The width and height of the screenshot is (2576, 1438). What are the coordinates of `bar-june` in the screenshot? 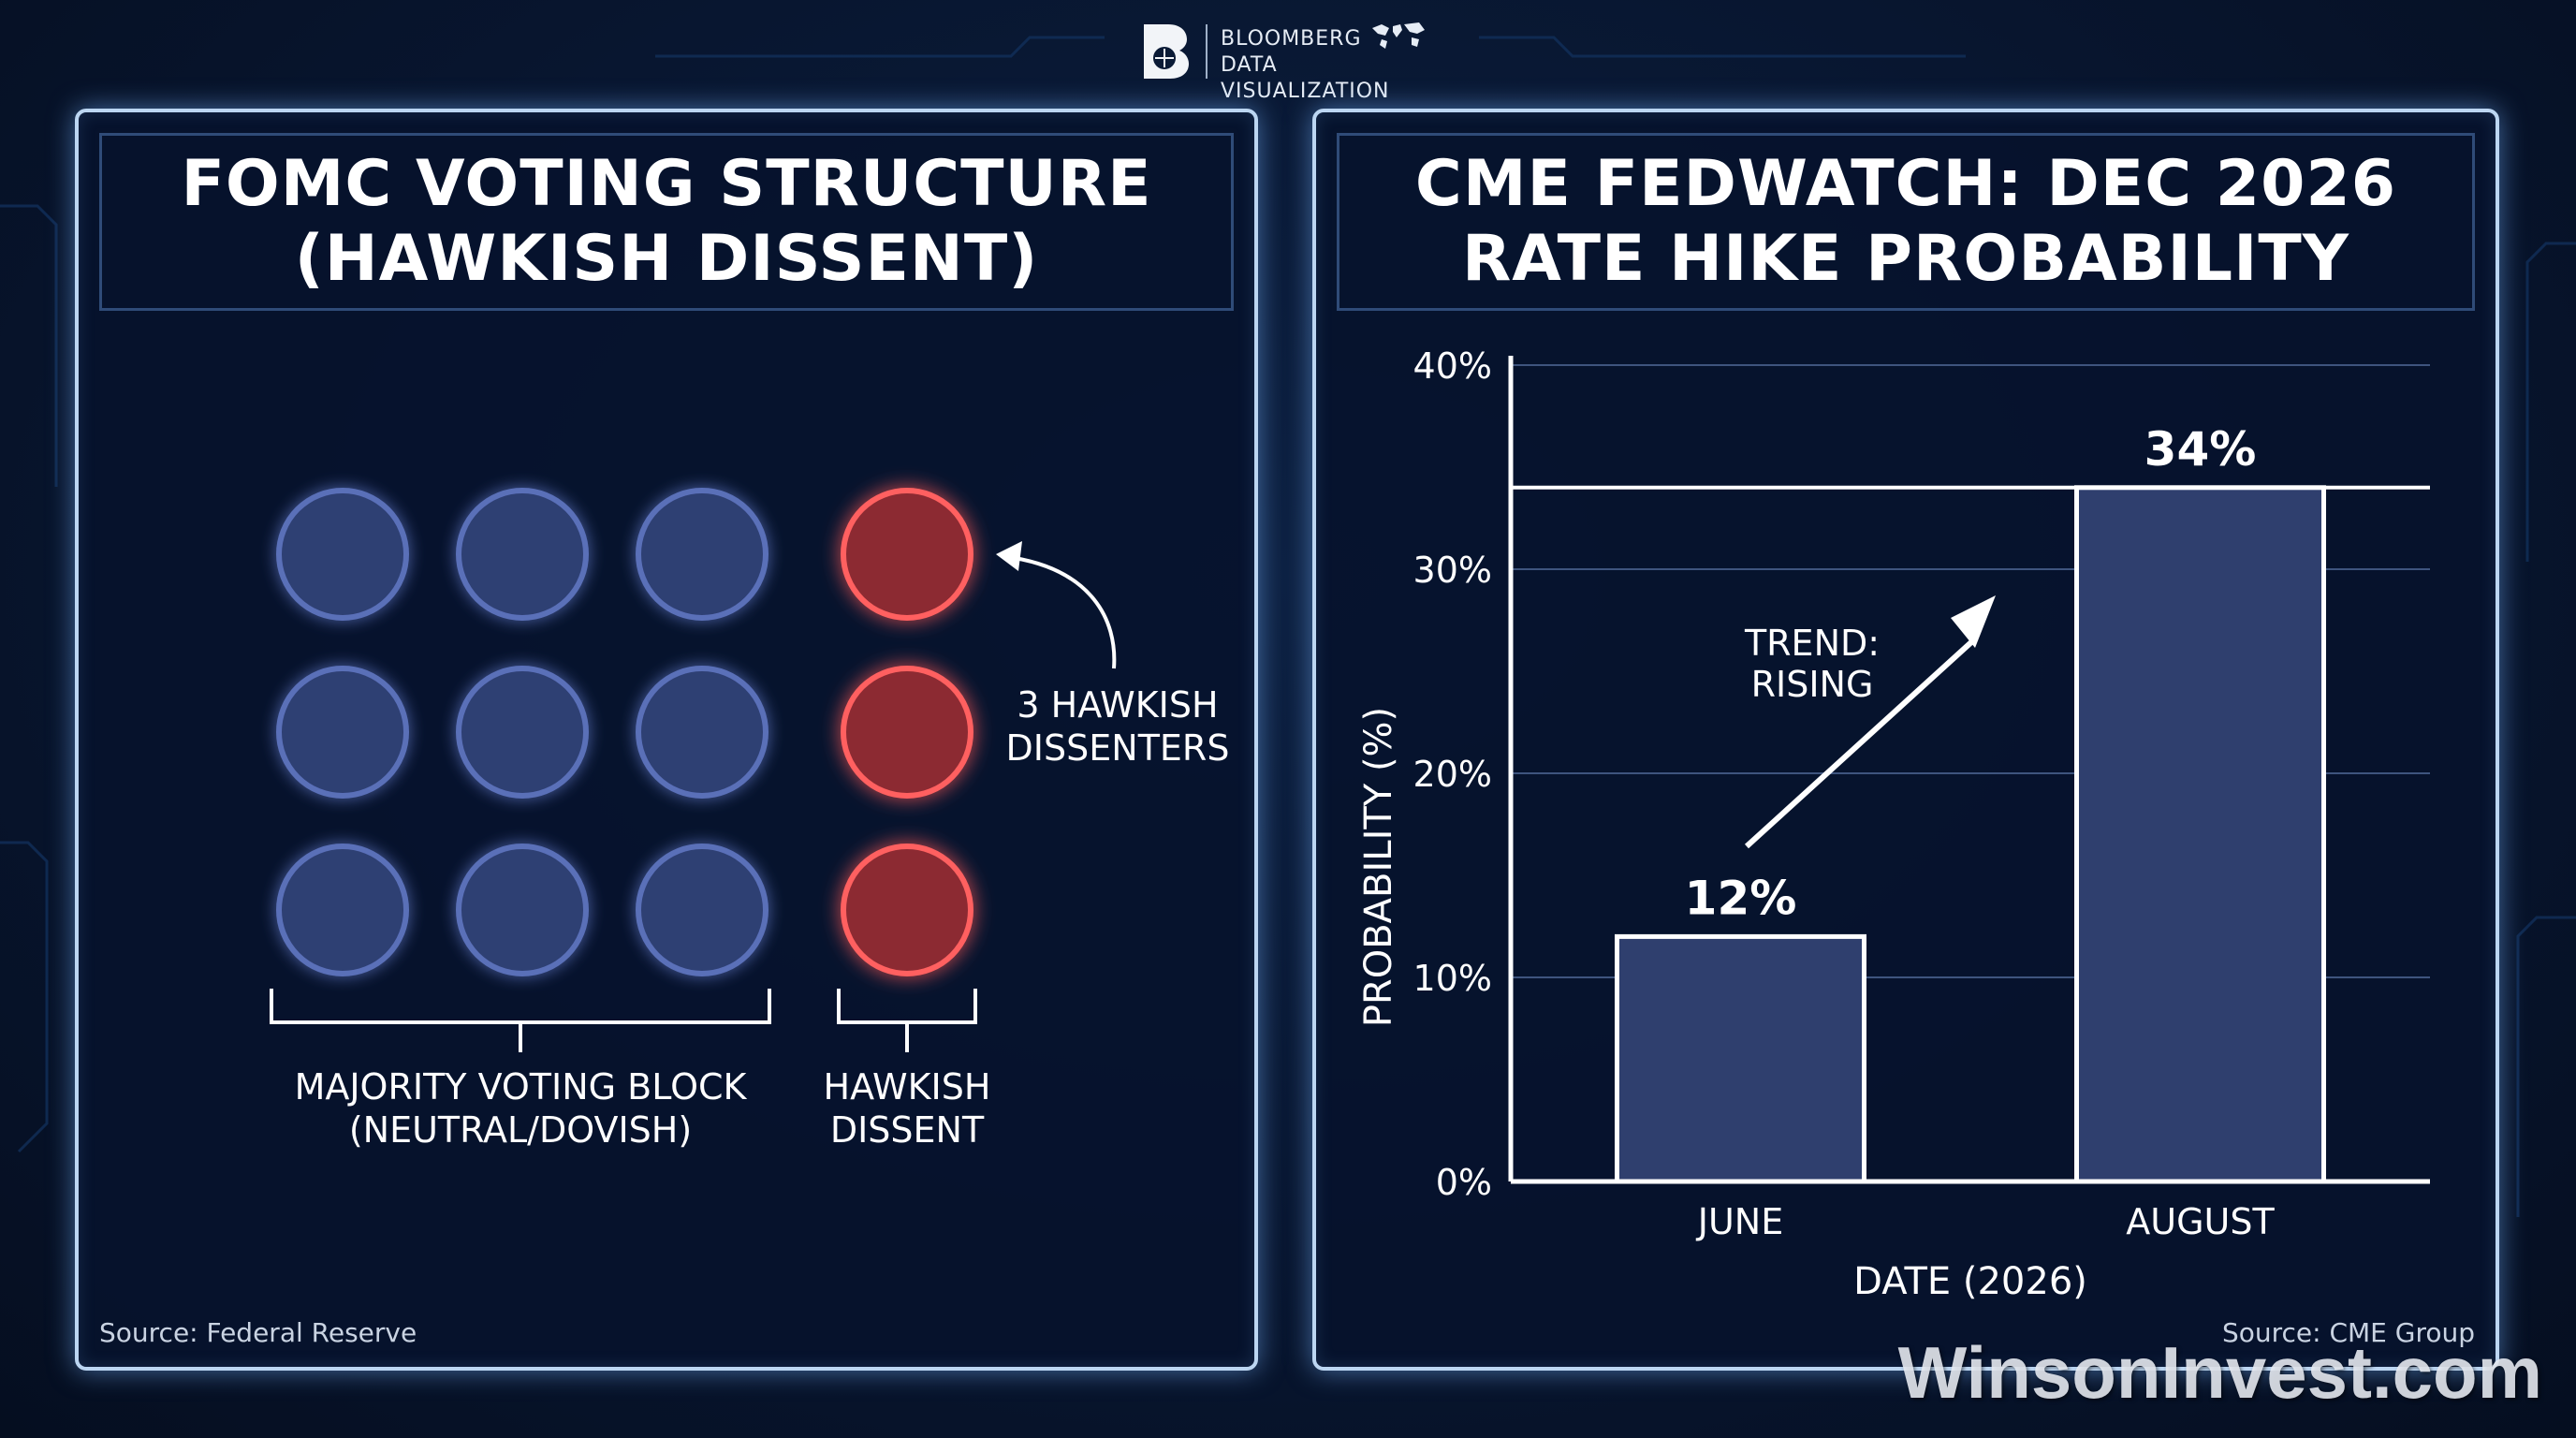 It's located at (1740, 1058).